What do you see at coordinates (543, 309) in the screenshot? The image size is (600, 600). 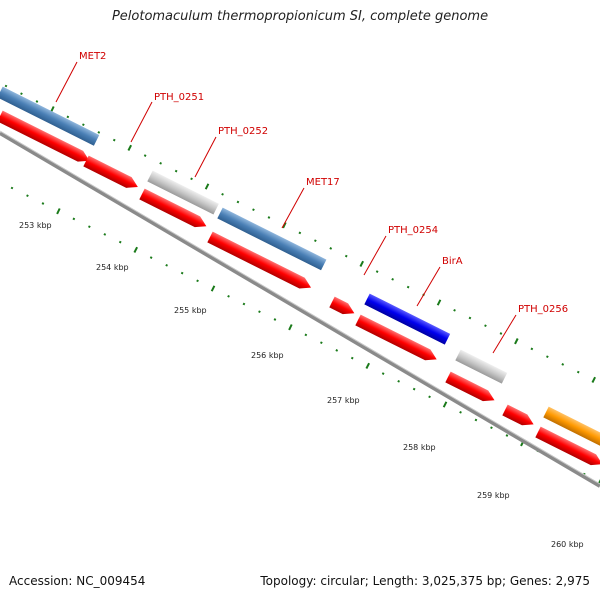 I see `gene-label-PTH_0256: PTH_0256` at bounding box center [543, 309].